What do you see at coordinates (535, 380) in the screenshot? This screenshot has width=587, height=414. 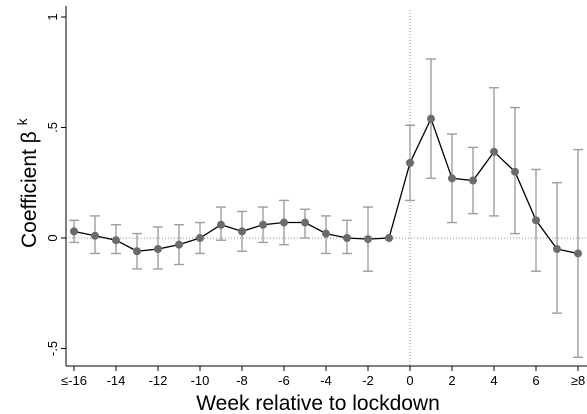 I see `x-tick-label: 6` at bounding box center [535, 380].